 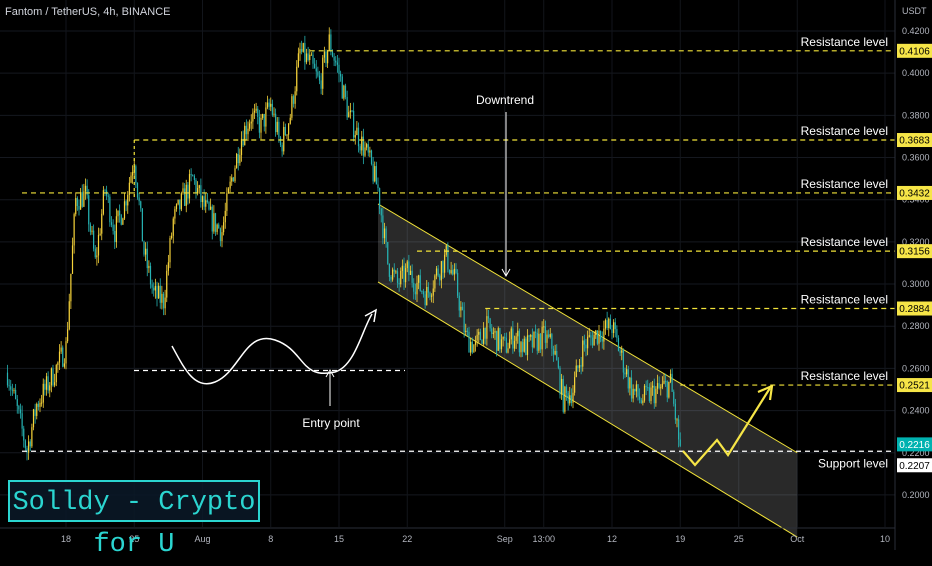 I want to click on resistance-price-value: 0.3156, so click(x=914, y=252).